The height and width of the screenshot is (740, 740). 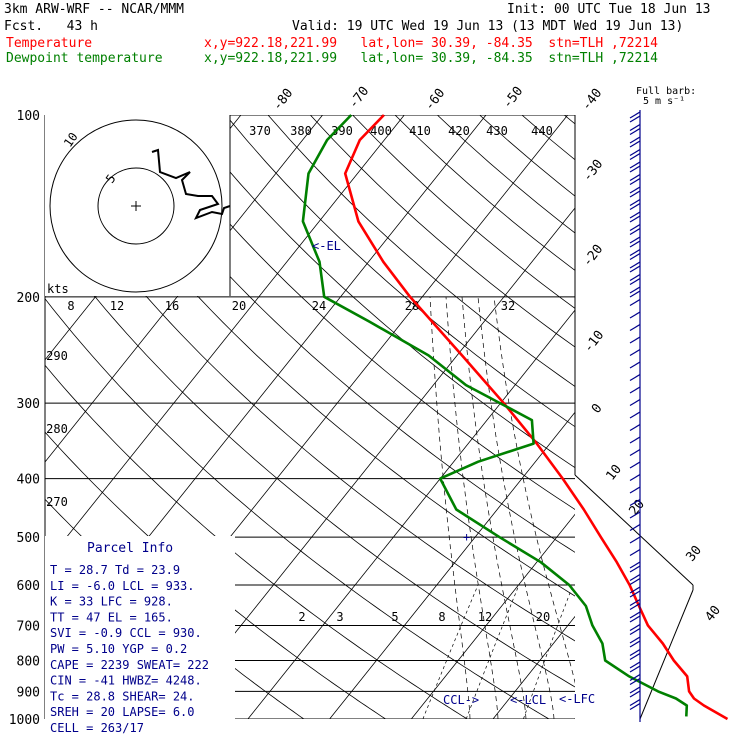 What do you see at coordinates (381, 131) in the screenshot?
I see `theta-label: 400` at bounding box center [381, 131].